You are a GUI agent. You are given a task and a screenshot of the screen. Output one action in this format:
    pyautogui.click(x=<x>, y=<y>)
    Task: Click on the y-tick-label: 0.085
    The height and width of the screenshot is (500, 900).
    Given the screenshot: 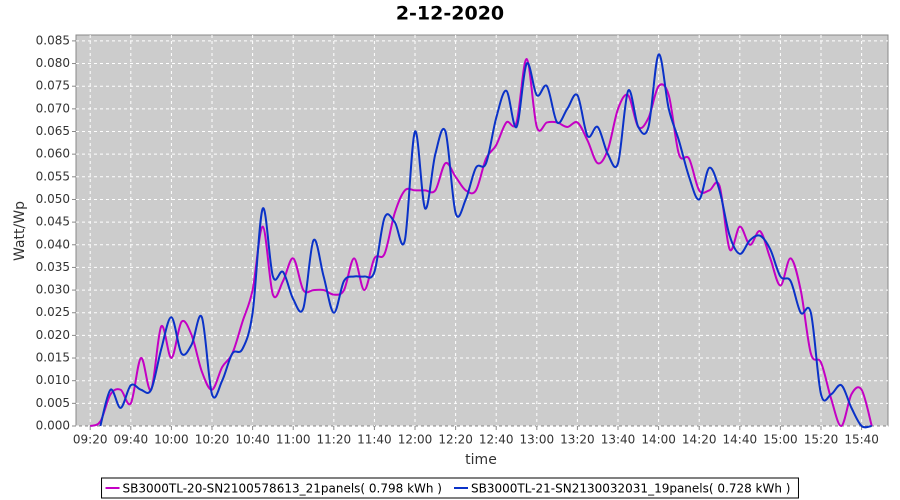 What is the action you would take?
    pyautogui.click(x=53, y=40)
    